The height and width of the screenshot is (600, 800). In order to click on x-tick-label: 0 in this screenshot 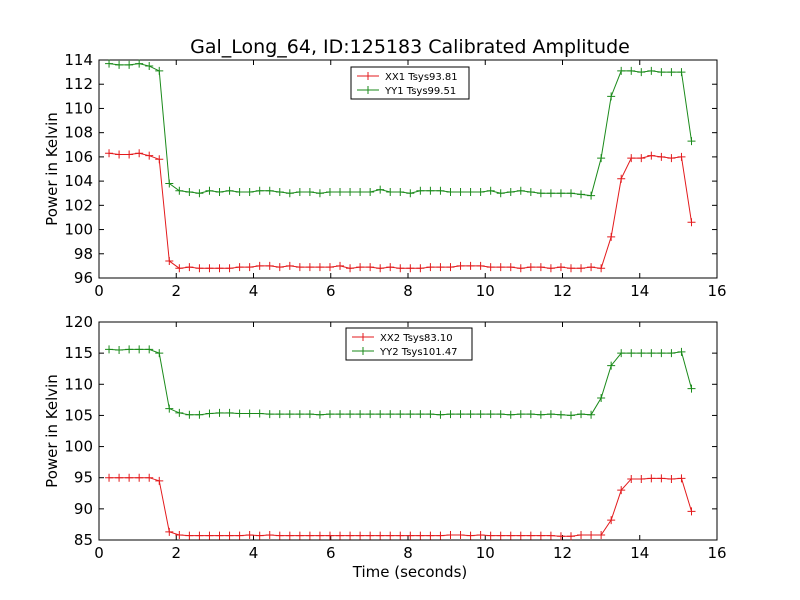, I will do `click(99, 553)`.